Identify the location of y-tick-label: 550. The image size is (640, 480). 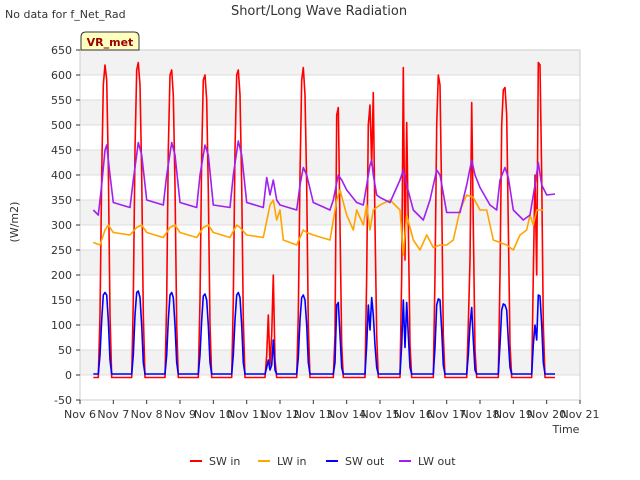
(61, 100).